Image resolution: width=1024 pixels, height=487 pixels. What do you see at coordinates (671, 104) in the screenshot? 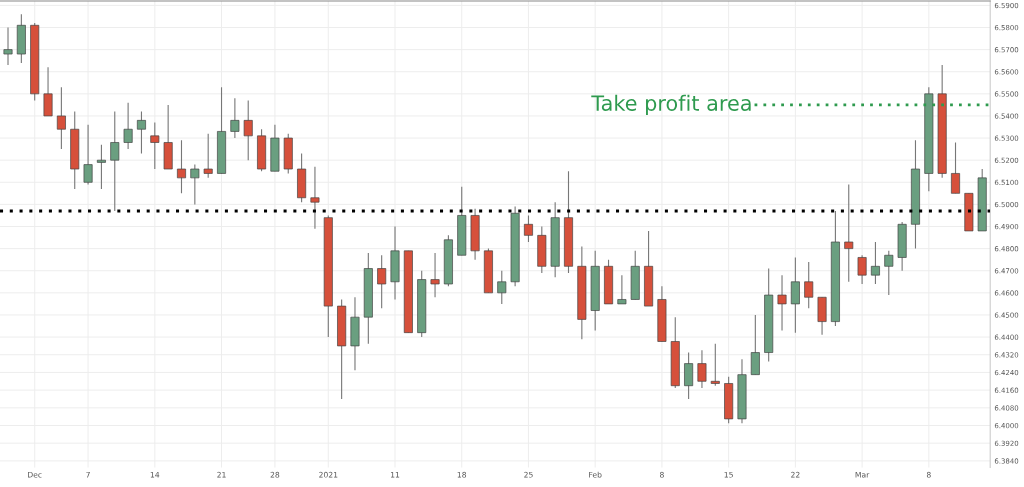
I see `ref-line-label: Take profit area` at bounding box center [671, 104].